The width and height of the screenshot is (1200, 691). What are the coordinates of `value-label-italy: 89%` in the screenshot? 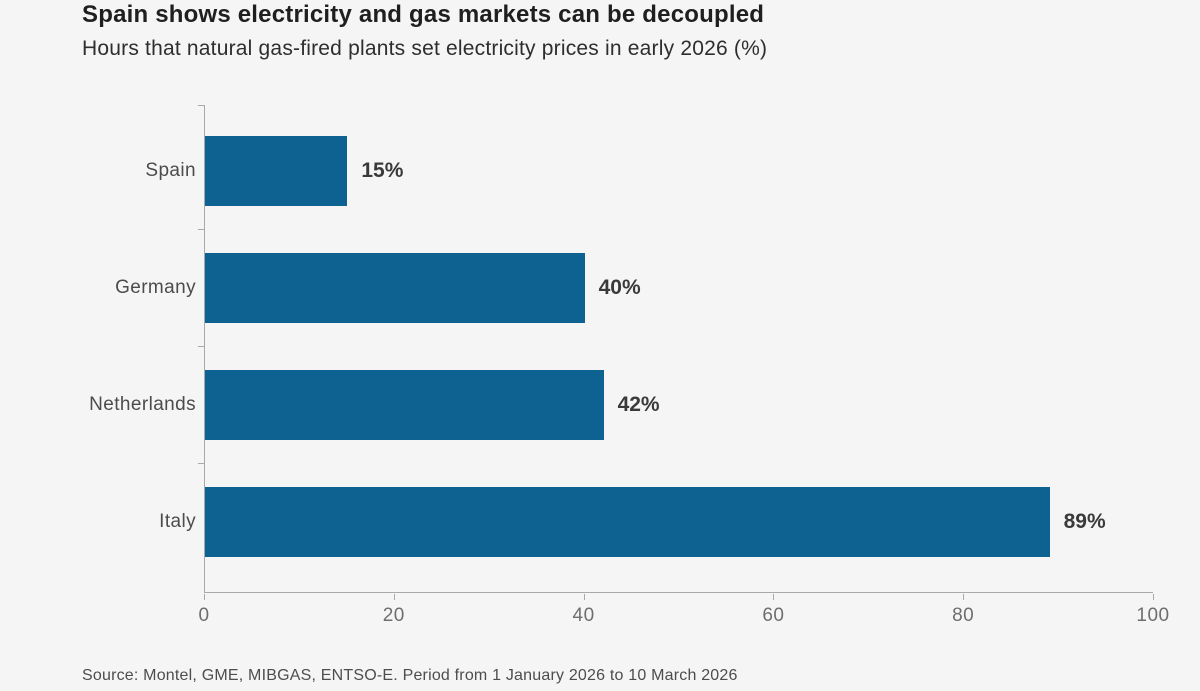 It's located at (1084, 521).